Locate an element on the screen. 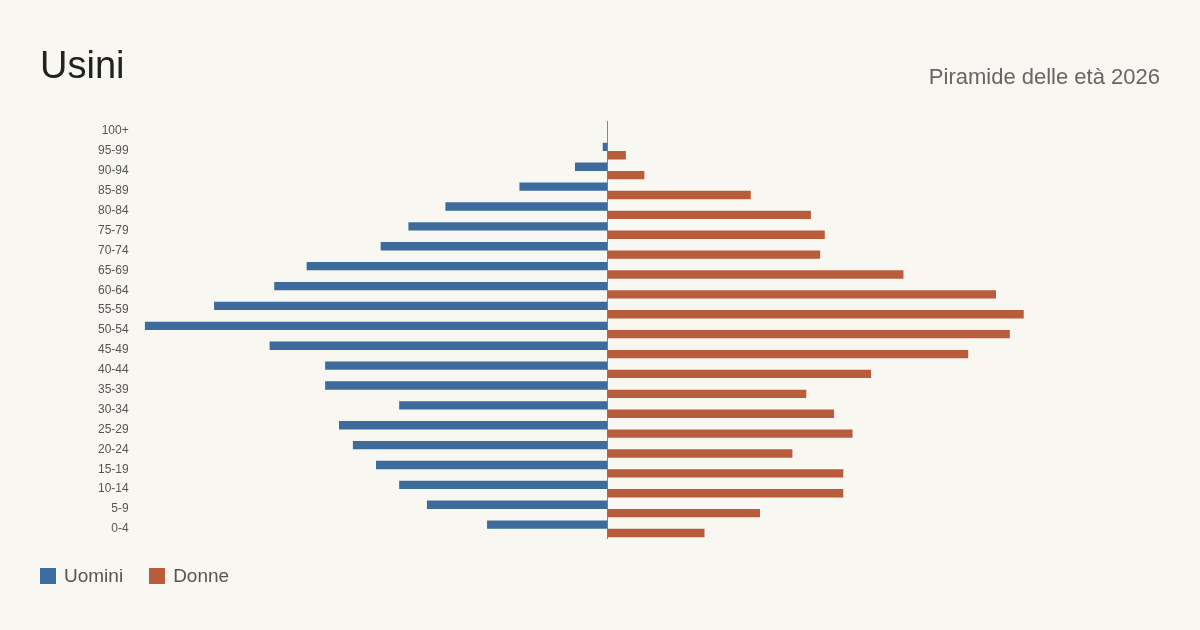  y-tick-label: 15-19 is located at coordinates (113, 468).